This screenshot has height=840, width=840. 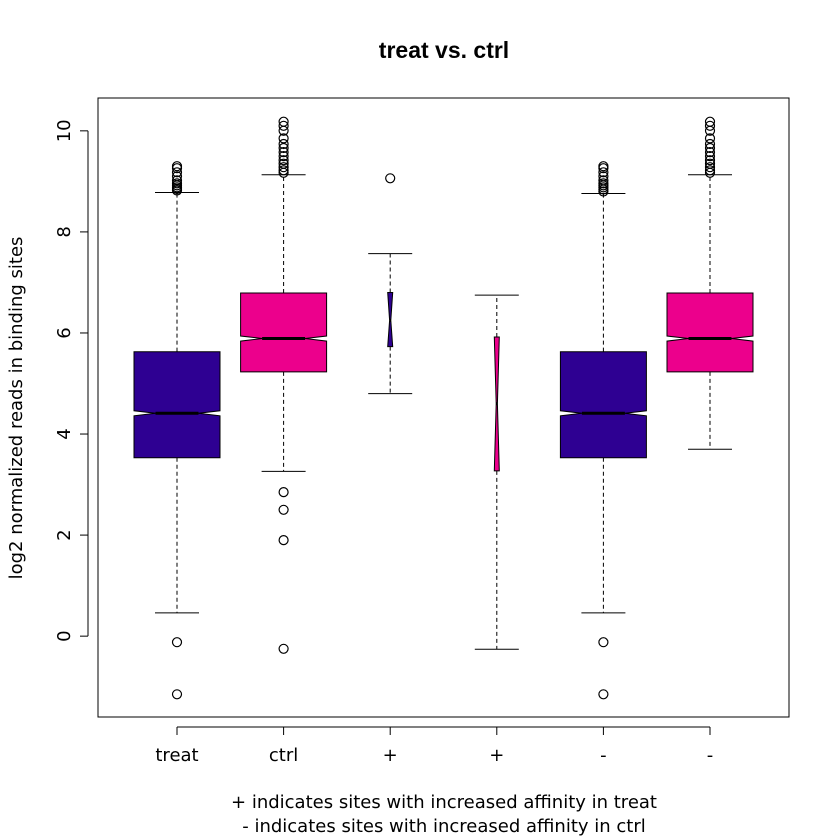 I want to click on x-tick-label: treat, so click(x=176, y=755).